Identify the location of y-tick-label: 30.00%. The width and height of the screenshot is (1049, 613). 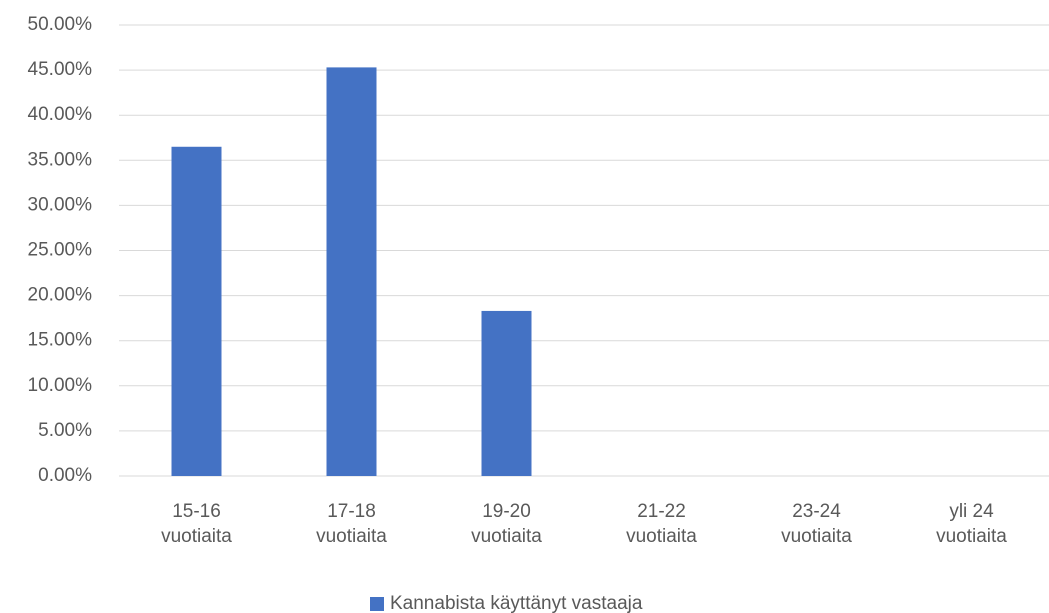
(60, 204).